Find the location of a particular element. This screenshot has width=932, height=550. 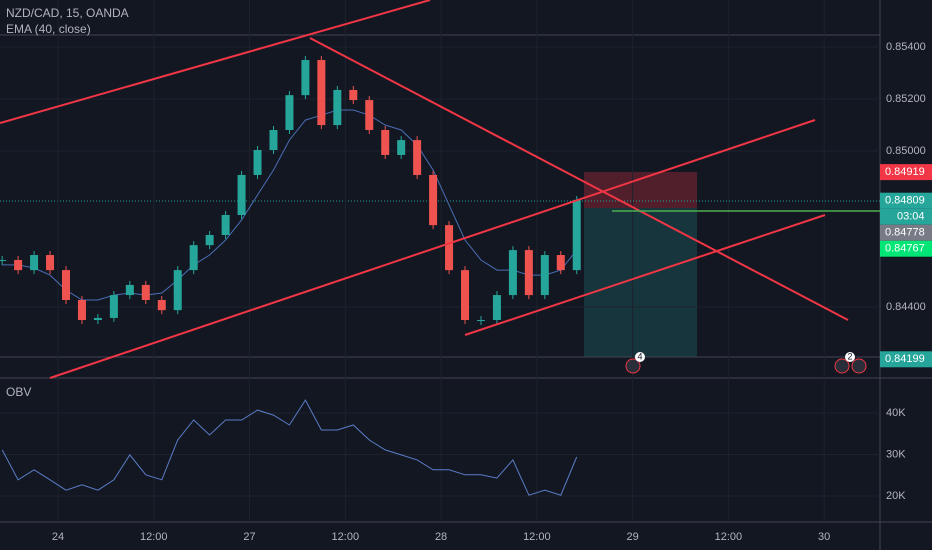

countdown: 03:04 is located at coordinates (911, 217).